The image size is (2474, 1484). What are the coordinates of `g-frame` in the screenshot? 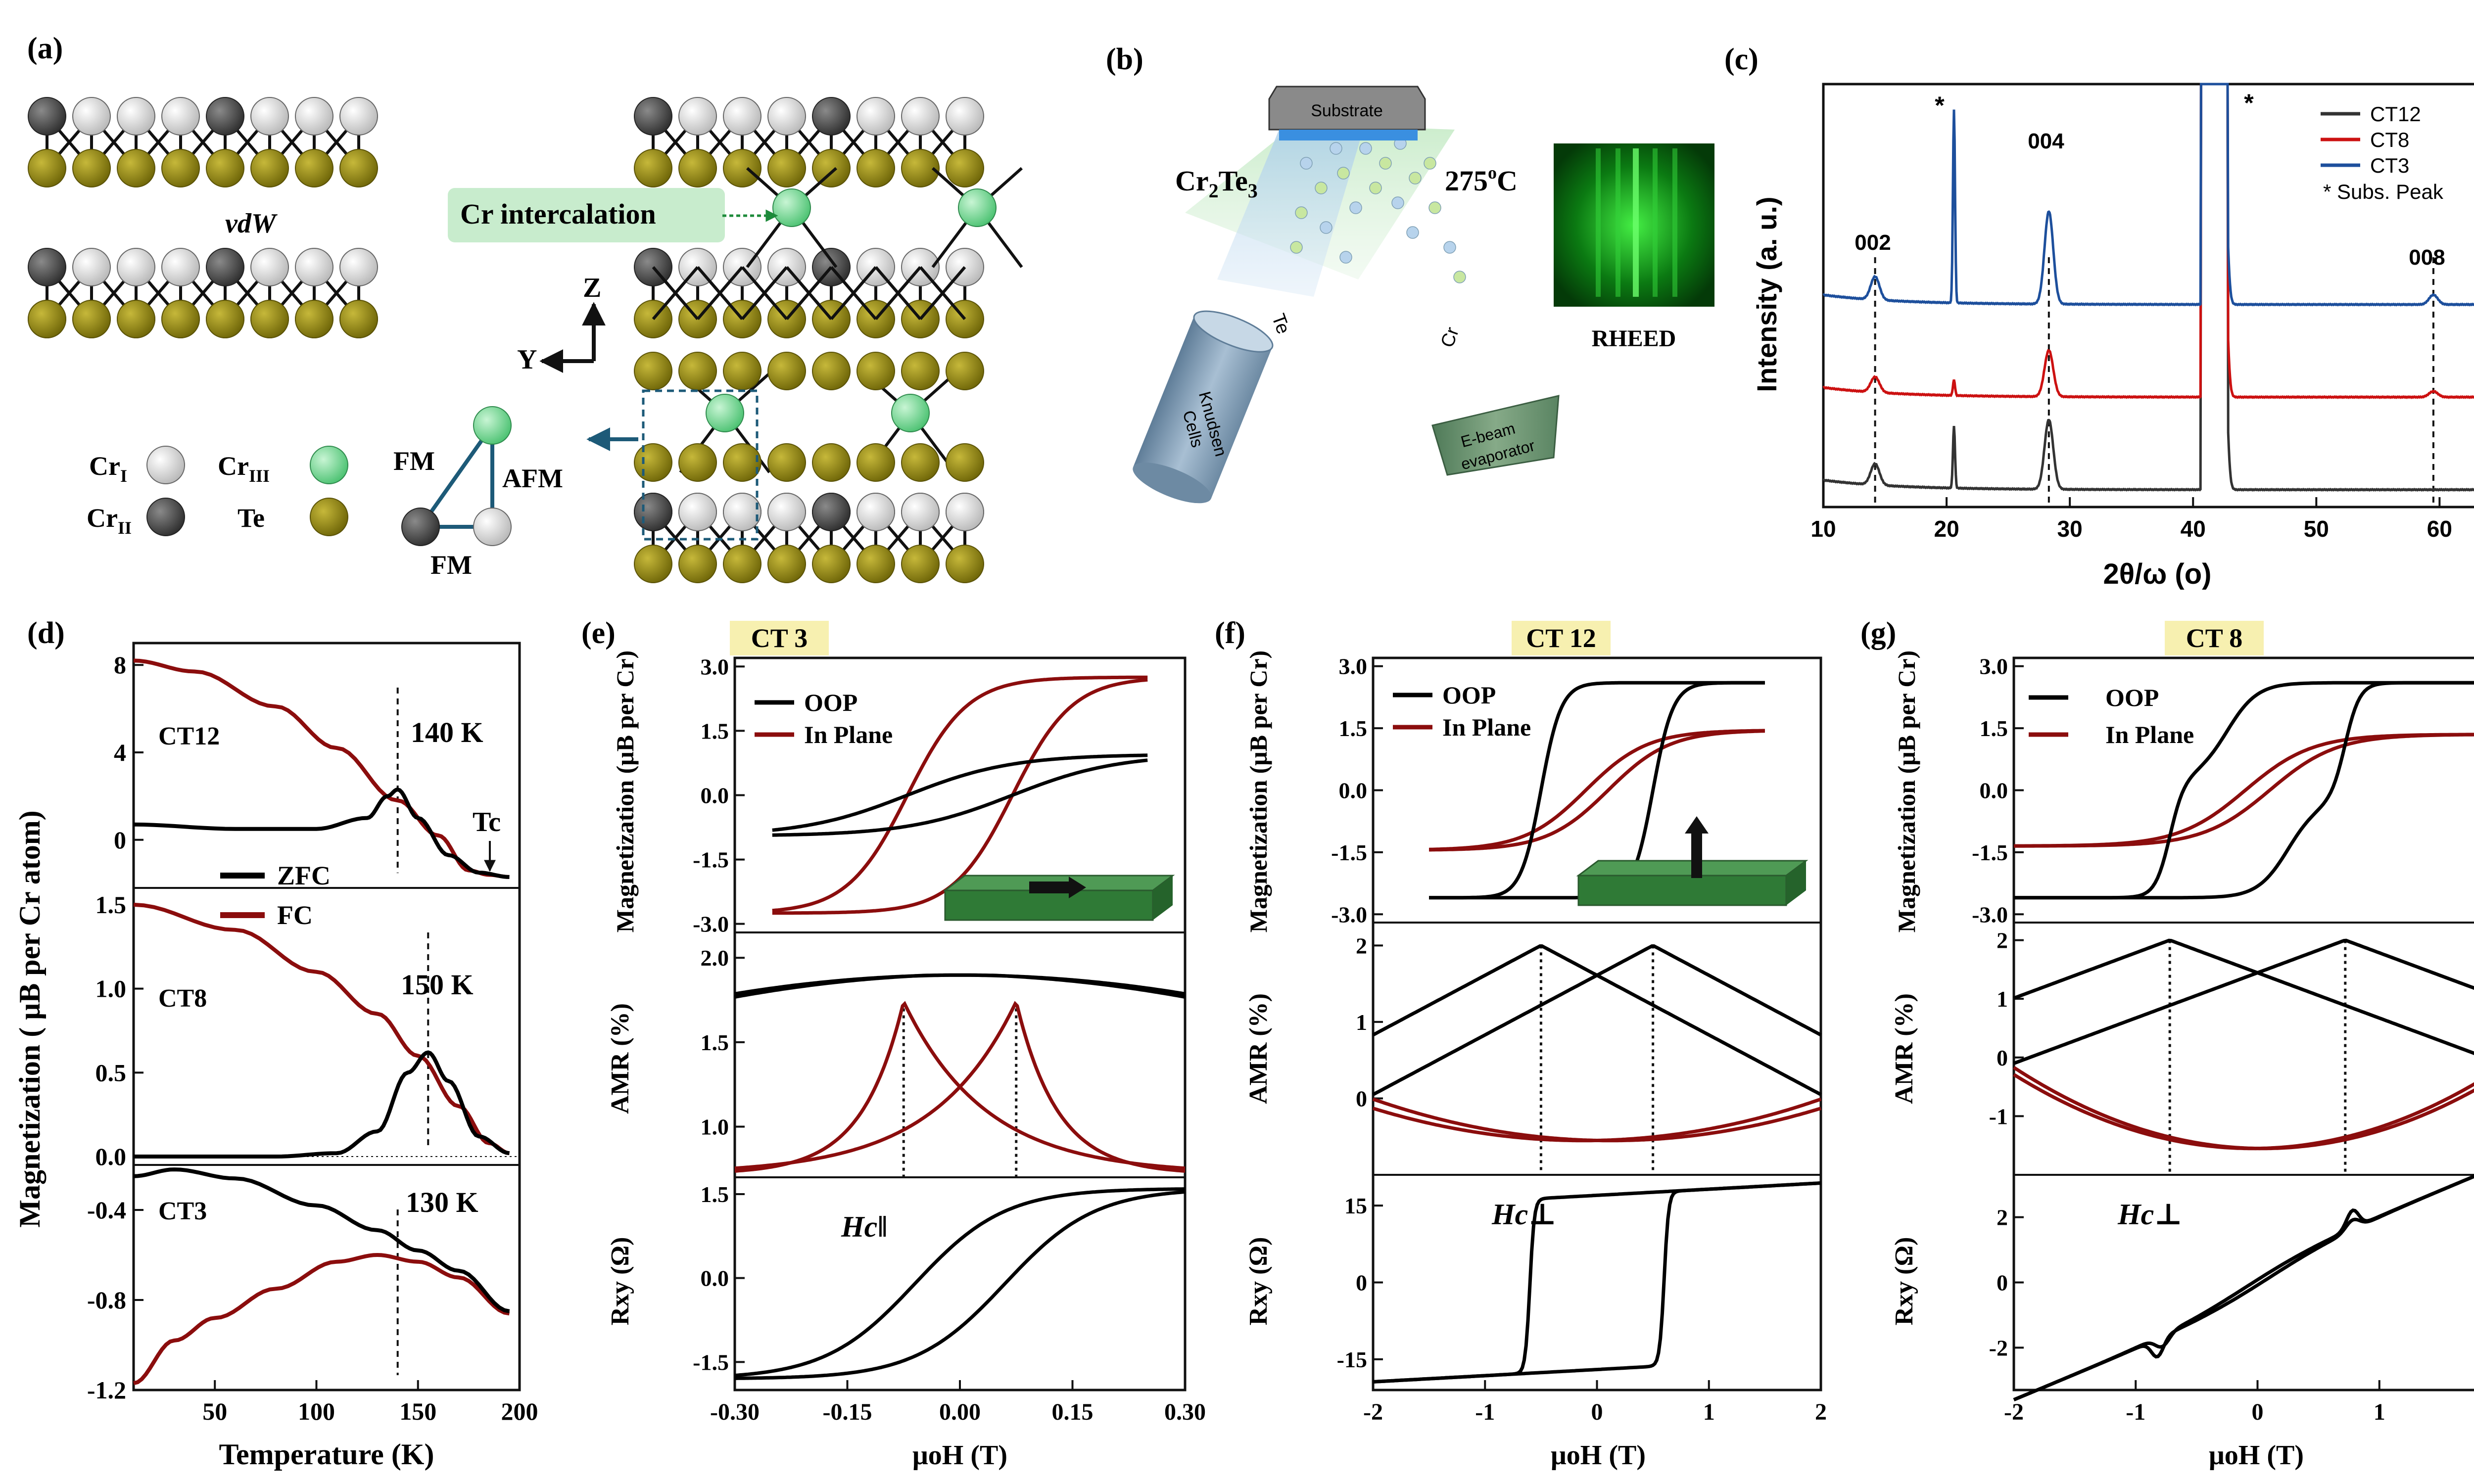 It's located at (2243, 1023).